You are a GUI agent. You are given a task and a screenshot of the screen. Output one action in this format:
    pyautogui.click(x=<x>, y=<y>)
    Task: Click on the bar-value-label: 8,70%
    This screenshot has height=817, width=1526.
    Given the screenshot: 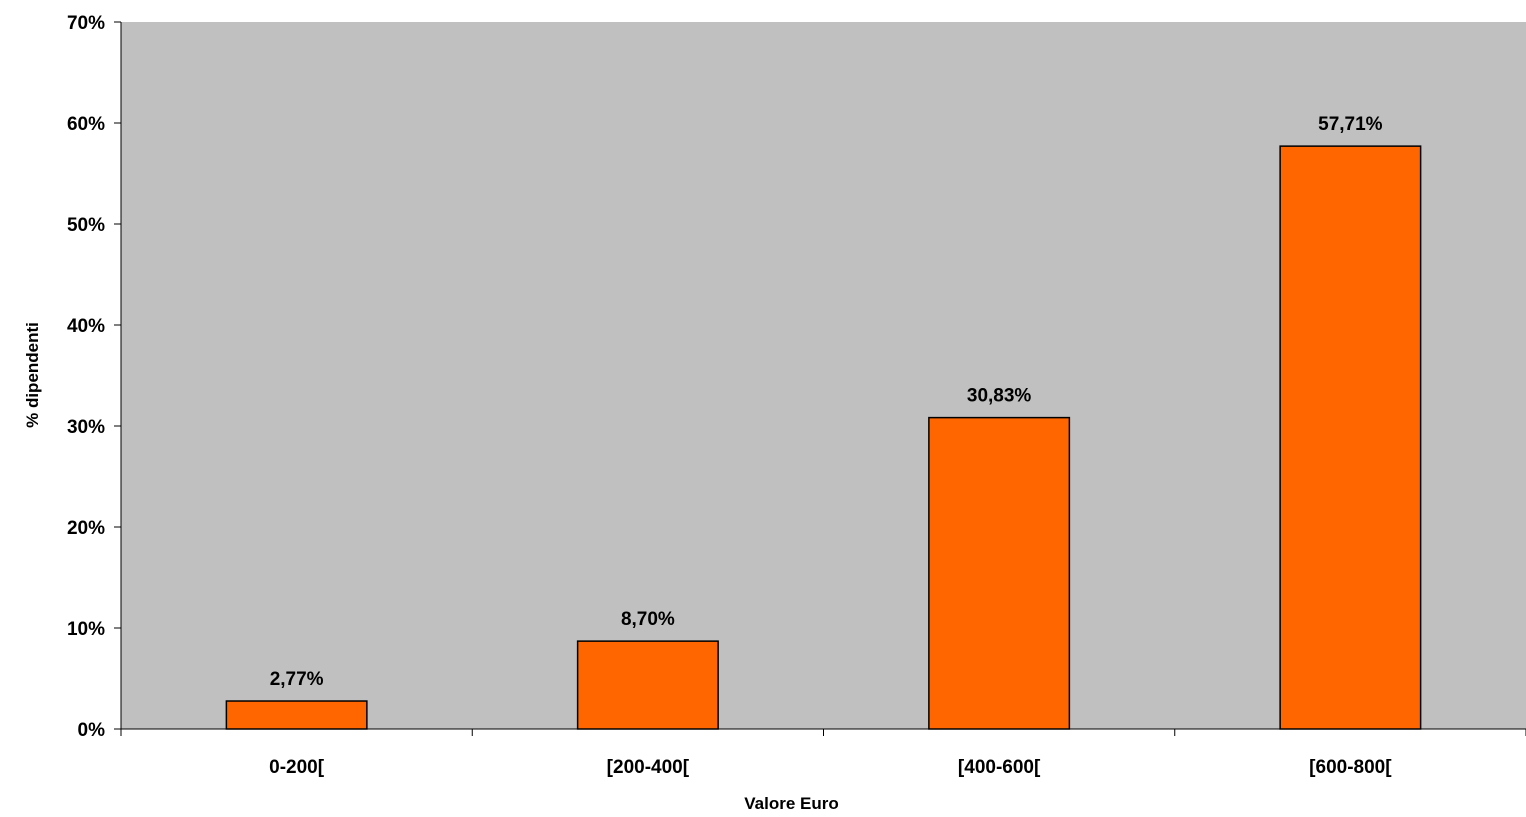 What is the action you would take?
    pyautogui.click(x=648, y=619)
    